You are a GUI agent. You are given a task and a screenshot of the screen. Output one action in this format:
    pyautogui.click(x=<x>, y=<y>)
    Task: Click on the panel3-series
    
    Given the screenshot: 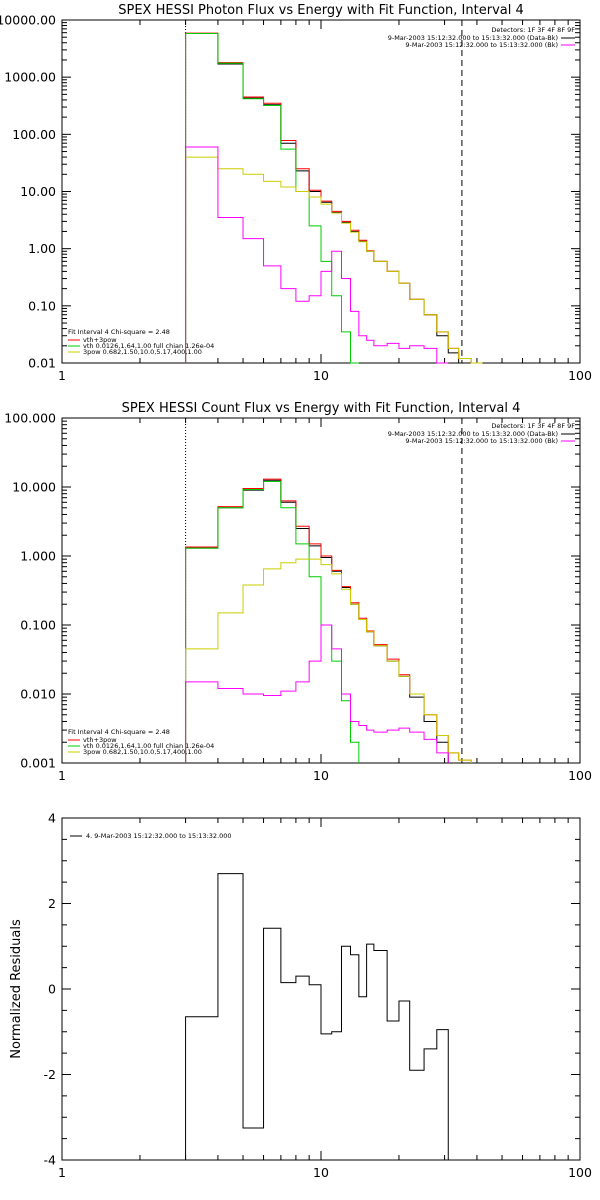 What is the action you would take?
    pyautogui.click(x=317, y=1016)
    